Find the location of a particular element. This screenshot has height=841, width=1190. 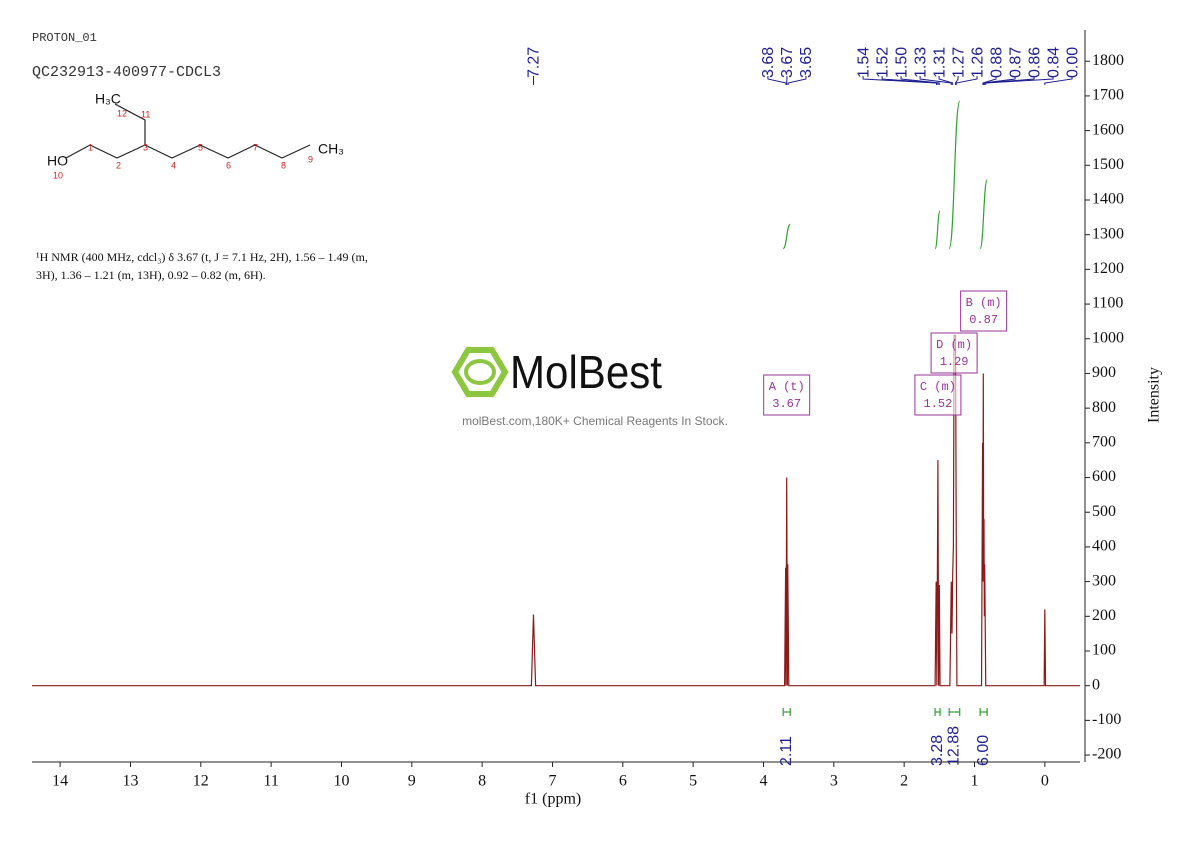

peak-label: 1.31 is located at coordinates (939, 62).